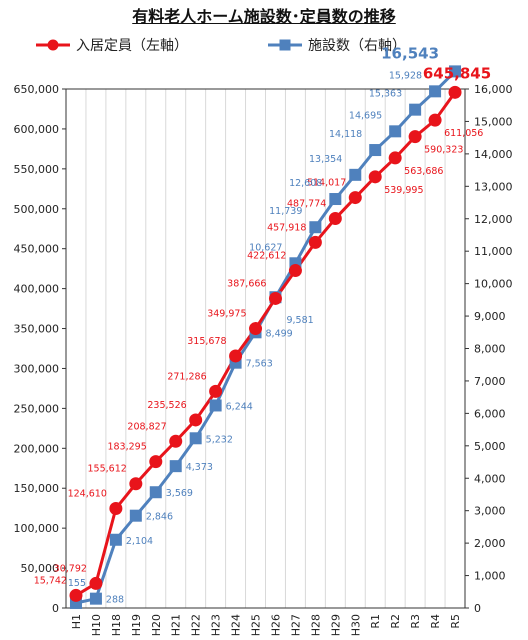 The image size is (528, 640). What do you see at coordinates (115, 600) in the screenshot?
I see `facilities-data-label: 288` at bounding box center [115, 600].